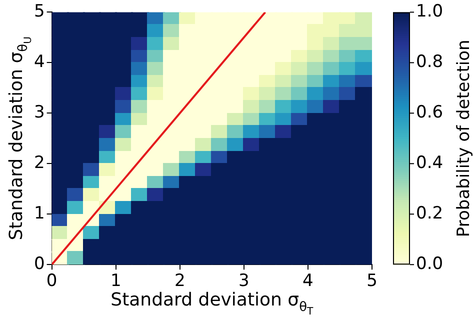 This screenshot has width=474, height=324. Describe the element at coordinates (39, 163) in the screenshot. I see `y-tick-label: 2` at that location.